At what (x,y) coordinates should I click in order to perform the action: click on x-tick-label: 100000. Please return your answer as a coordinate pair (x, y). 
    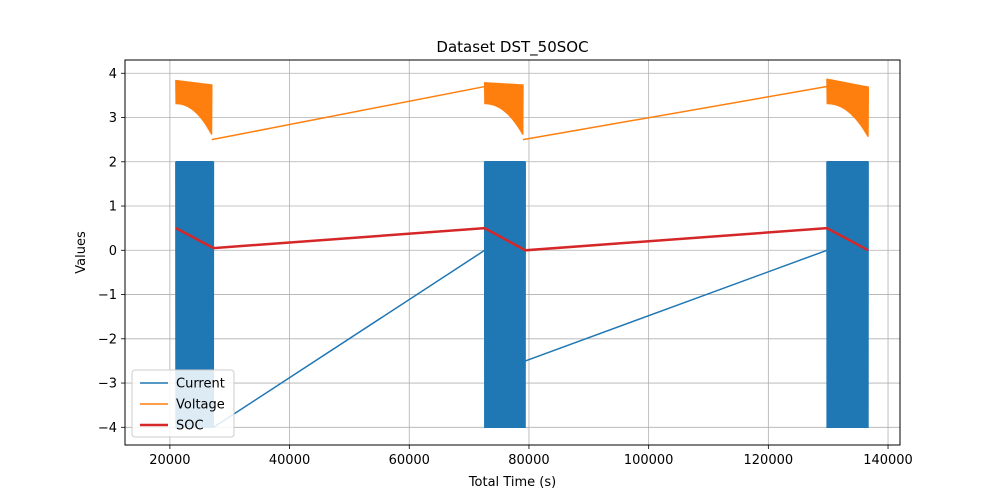
    Looking at the image, I should click on (649, 460).